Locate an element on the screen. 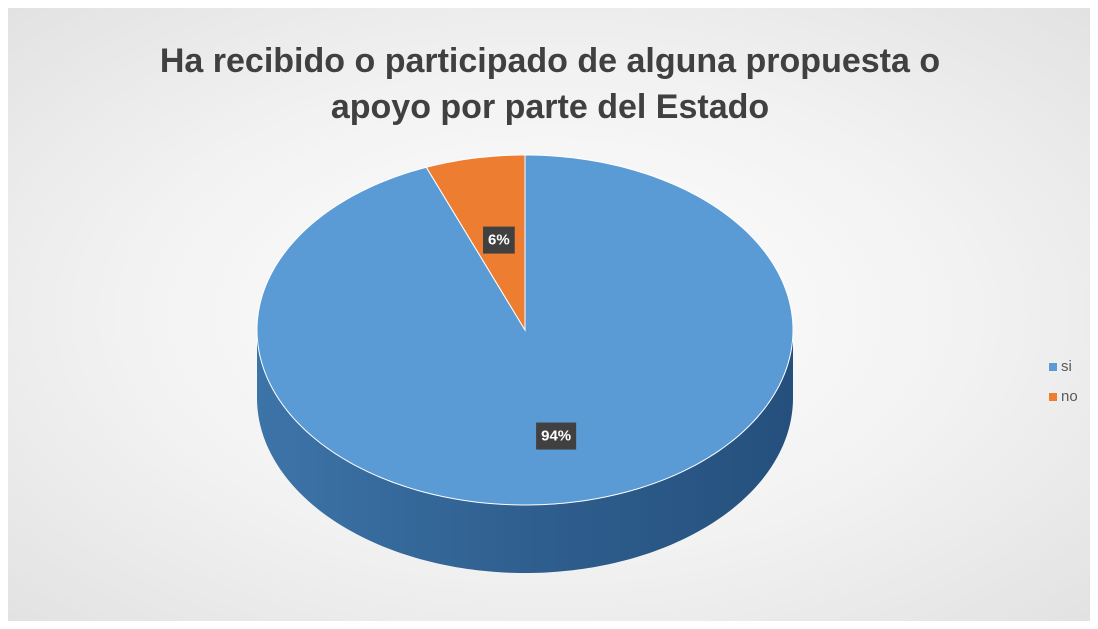  data-label: 6% is located at coordinates (499, 240).